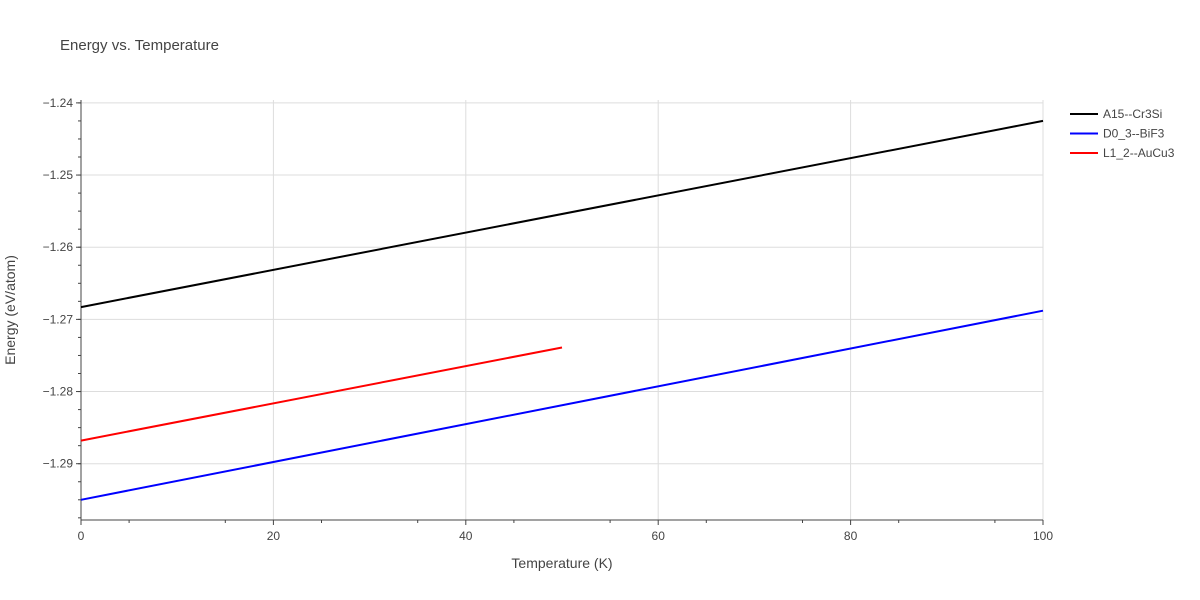 This screenshot has width=1200, height=600. Describe the element at coordinates (1134, 134) in the screenshot. I see `legend-label: D0_3--BiF3` at that location.